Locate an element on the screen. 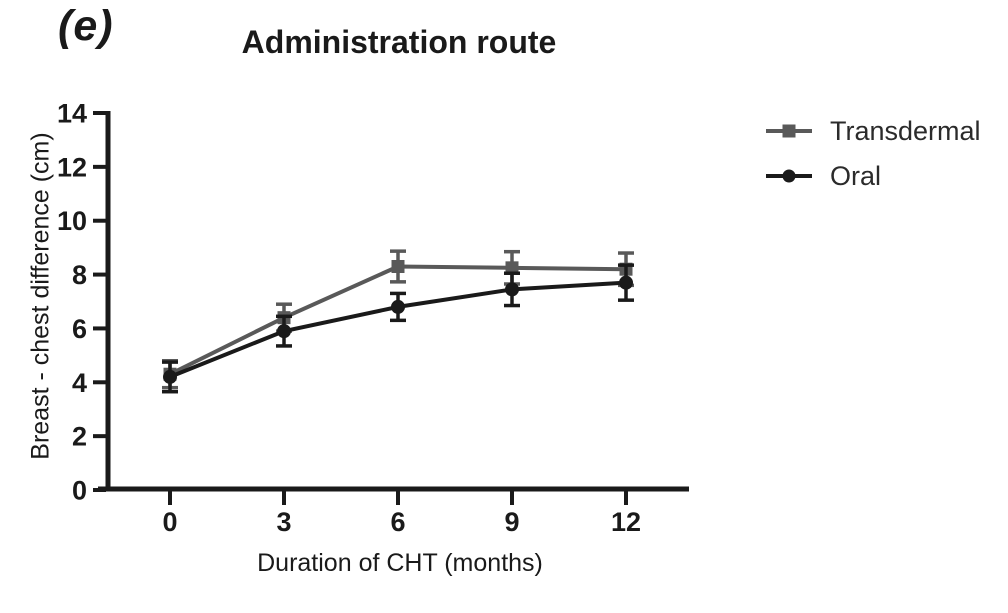 The image size is (1008, 613). x-tick-labels: 0 3 6 9 12 is located at coordinates (401, 522).